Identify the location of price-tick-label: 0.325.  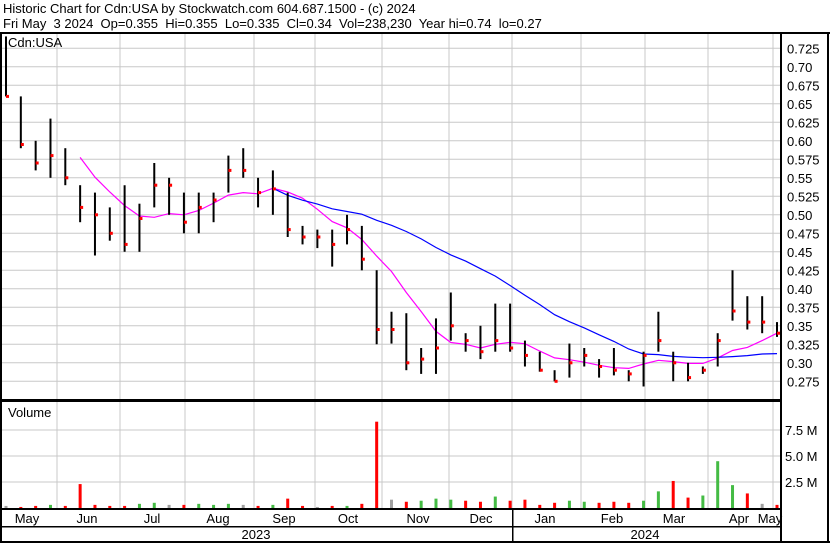
(803, 344).